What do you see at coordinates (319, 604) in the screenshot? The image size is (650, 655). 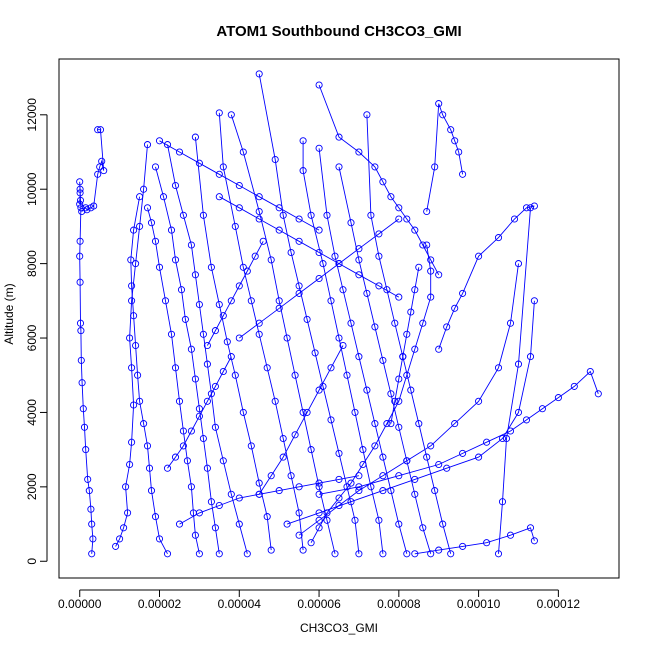 I see `x-tick-label: 0.00006` at bounding box center [319, 604].